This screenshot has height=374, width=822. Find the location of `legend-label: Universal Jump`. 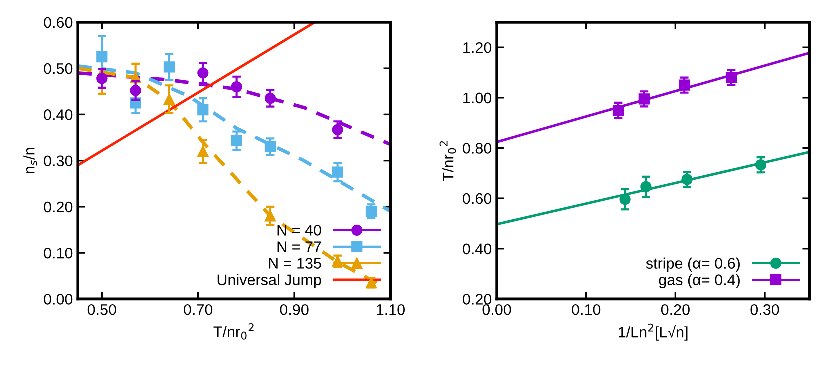

legend-label: Universal Jump is located at coordinates (270, 281).